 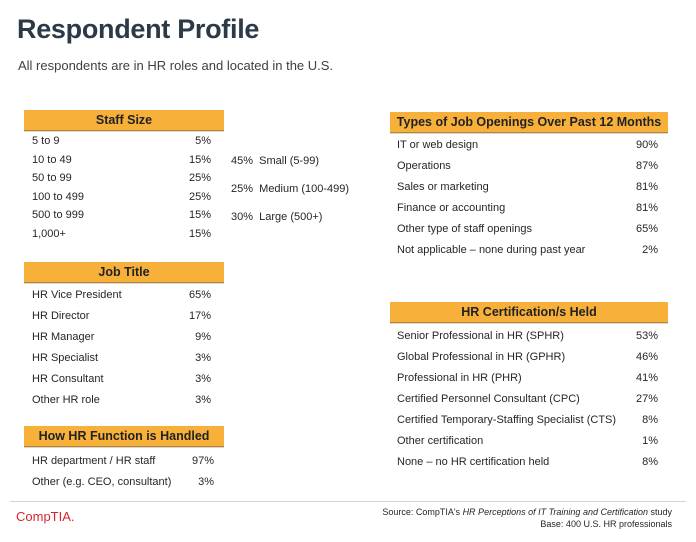 I want to click on job-title-row: HR Vice President 65%, so click(x=121, y=295).